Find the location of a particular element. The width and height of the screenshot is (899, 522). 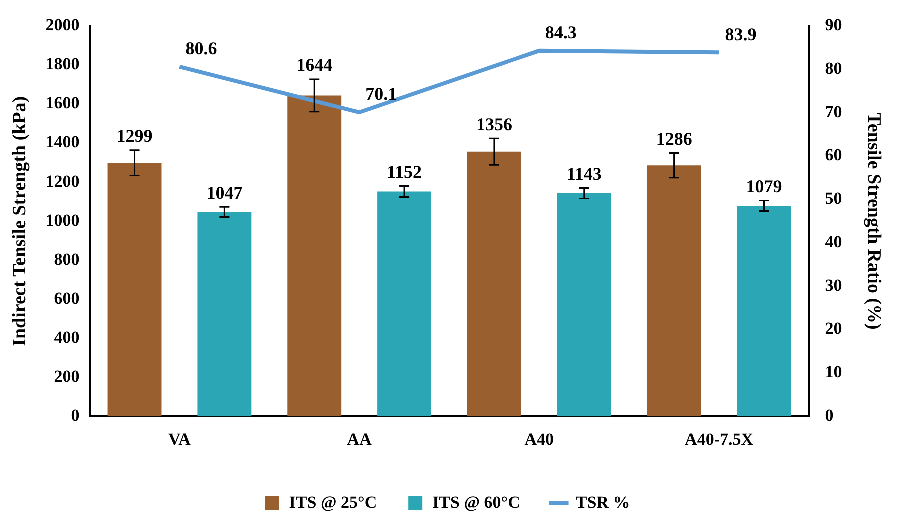

y2-axis-title: Tensile Strength Ratio (%) is located at coordinates (874, 221).